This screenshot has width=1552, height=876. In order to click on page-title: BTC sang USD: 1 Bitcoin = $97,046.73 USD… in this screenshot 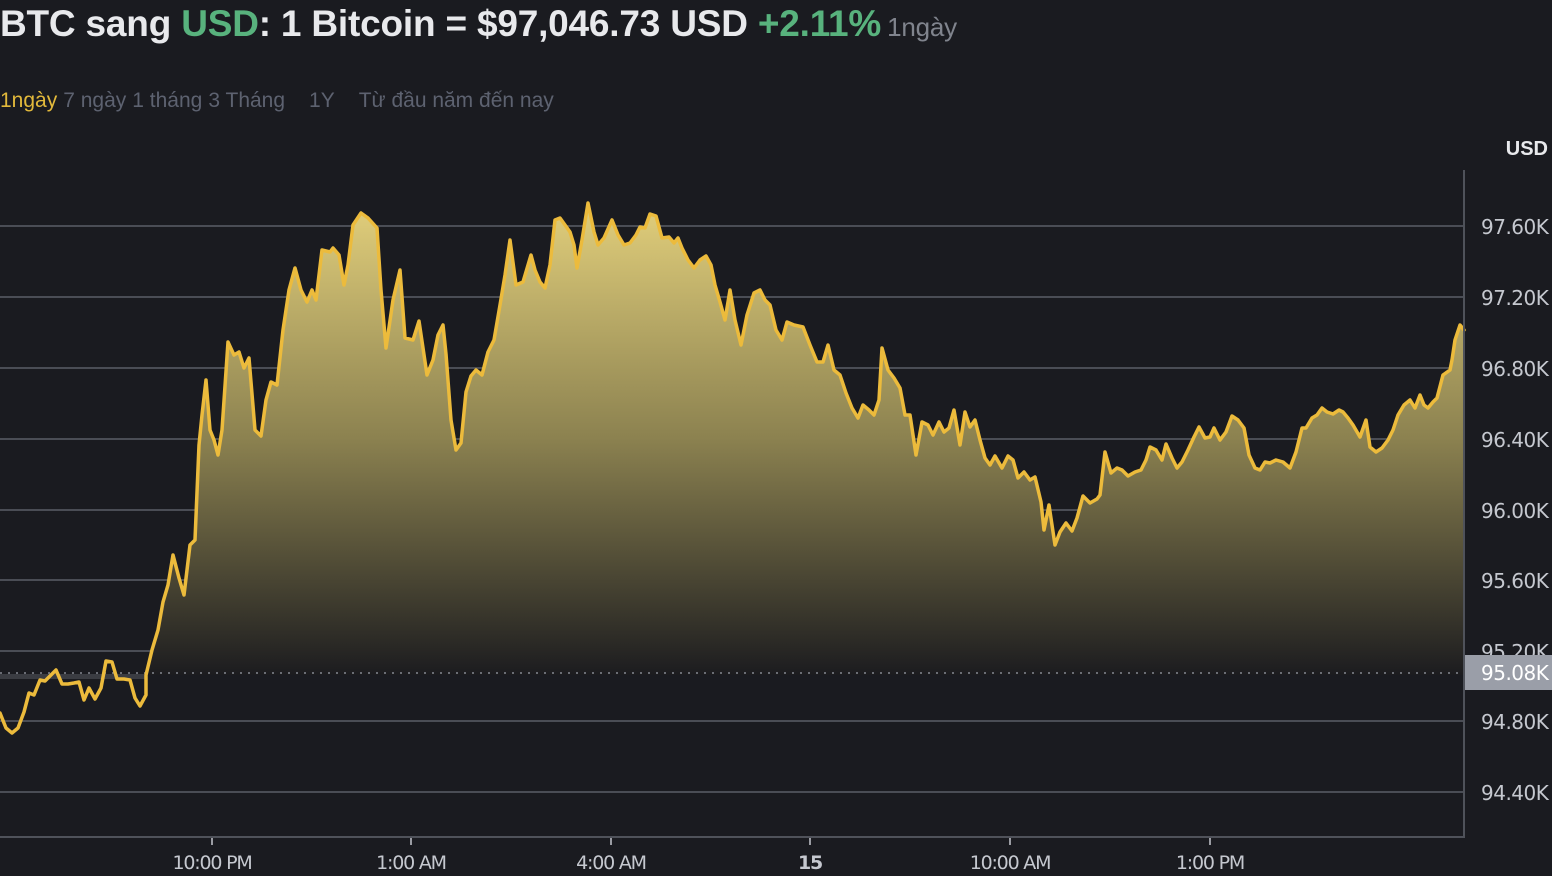, I will do `click(478, 25)`.